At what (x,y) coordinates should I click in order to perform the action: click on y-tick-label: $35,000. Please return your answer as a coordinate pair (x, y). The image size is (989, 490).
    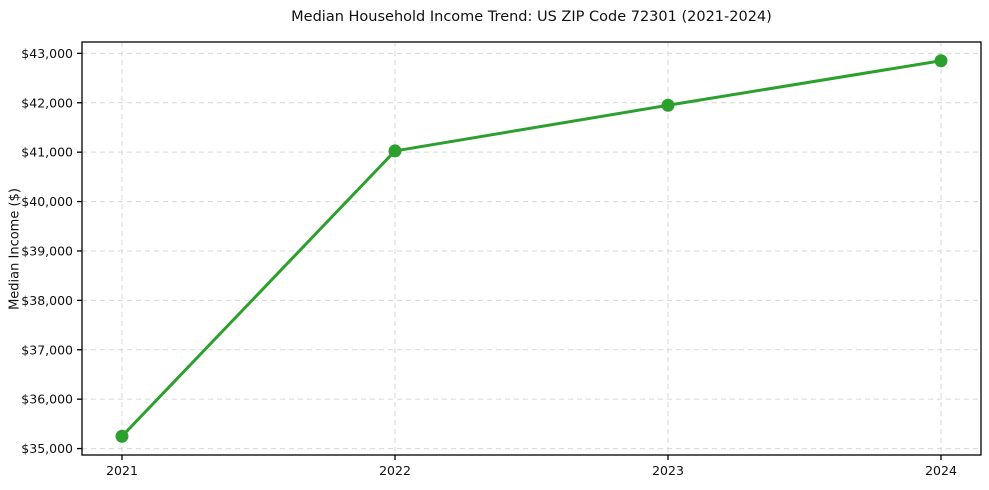
    Looking at the image, I should click on (47, 448).